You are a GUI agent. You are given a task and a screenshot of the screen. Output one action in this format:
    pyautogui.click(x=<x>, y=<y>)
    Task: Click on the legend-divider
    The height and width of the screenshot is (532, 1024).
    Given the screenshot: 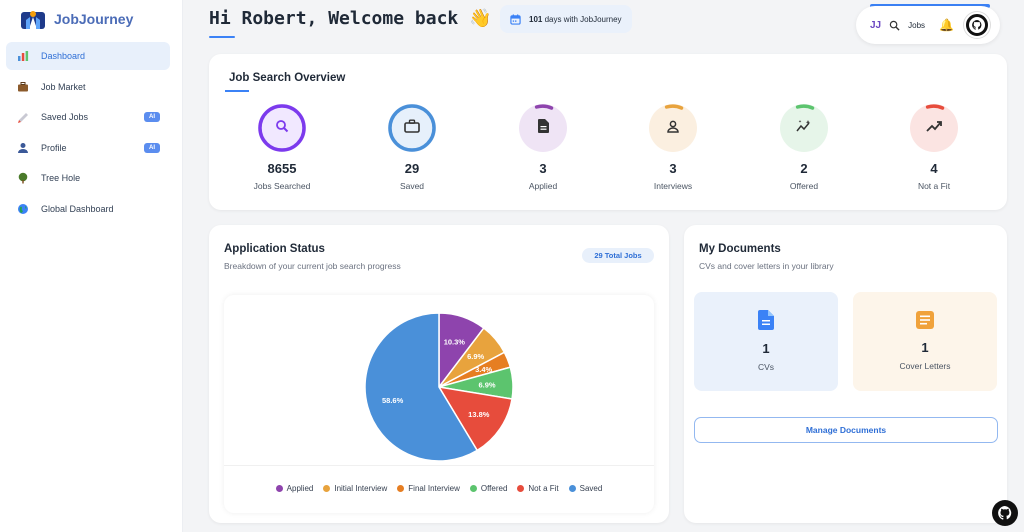 What is the action you would take?
    pyautogui.click(x=439, y=465)
    